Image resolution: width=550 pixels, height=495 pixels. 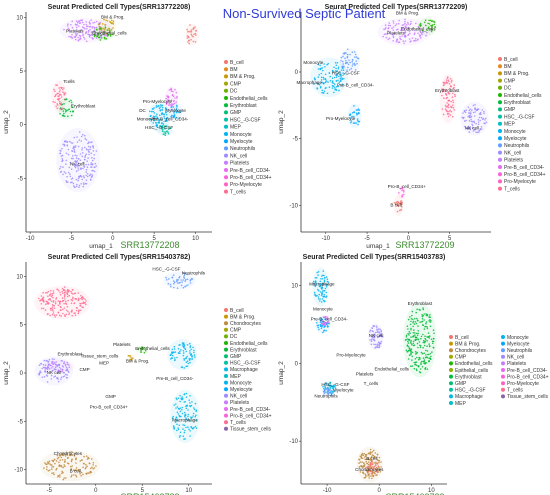 I want to click on legend-label: Tissue_stem_cells, so click(x=527, y=397).